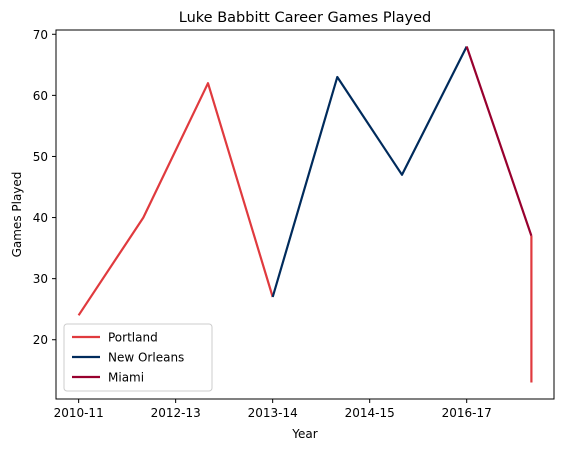 This screenshot has width=566, height=453. Describe the element at coordinates (40, 157) in the screenshot. I see `y-tick-label: 50` at that location.